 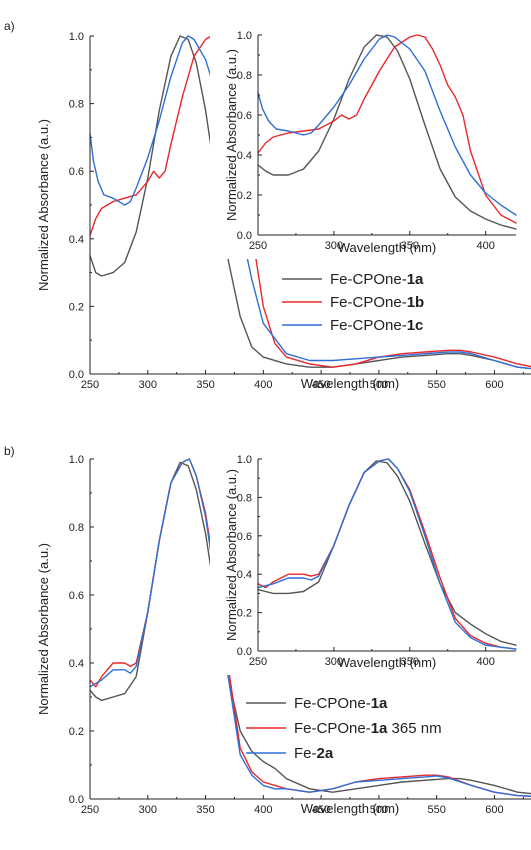 What do you see at coordinates (379, 728) in the screenshot?
I see `b-main-legend-label-2-compound: 1a` at bounding box center [379, 728].